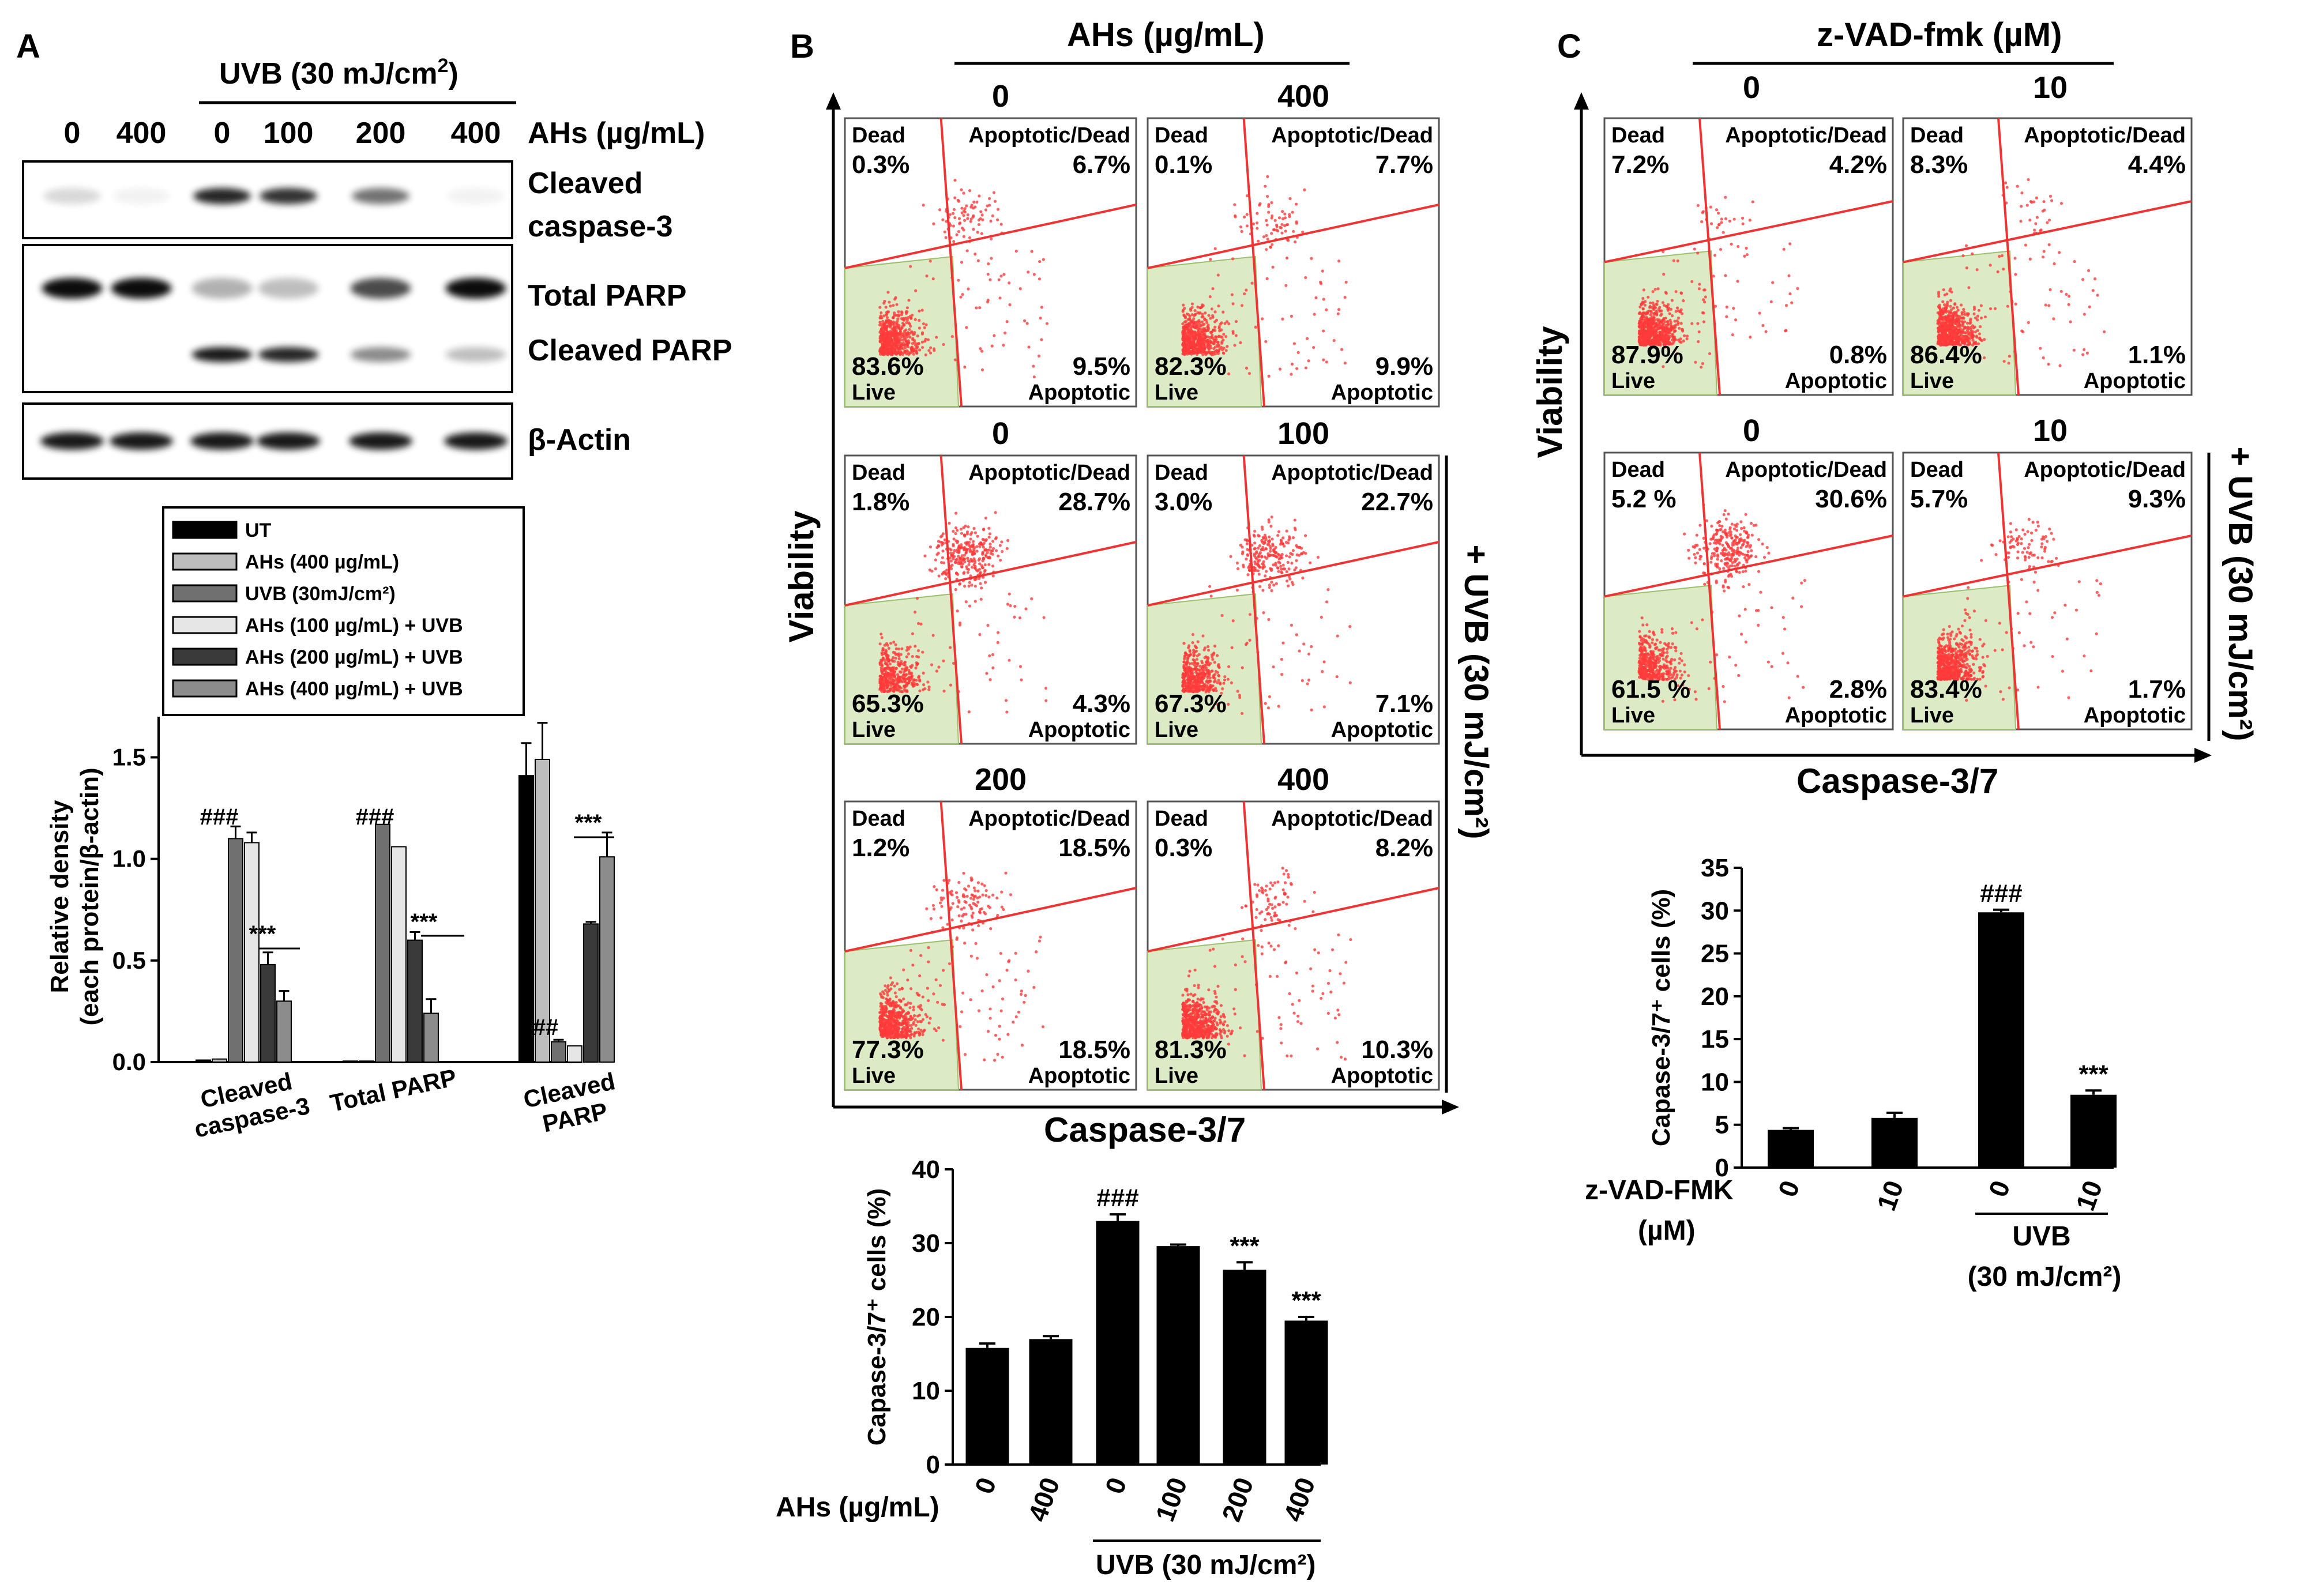 This screenshot has width=2304, height=1596. What do you see at coordinates (1182, 135) in the screenshot?
I see `quadrant-name: Dead` at bounding box center [1182, 135].